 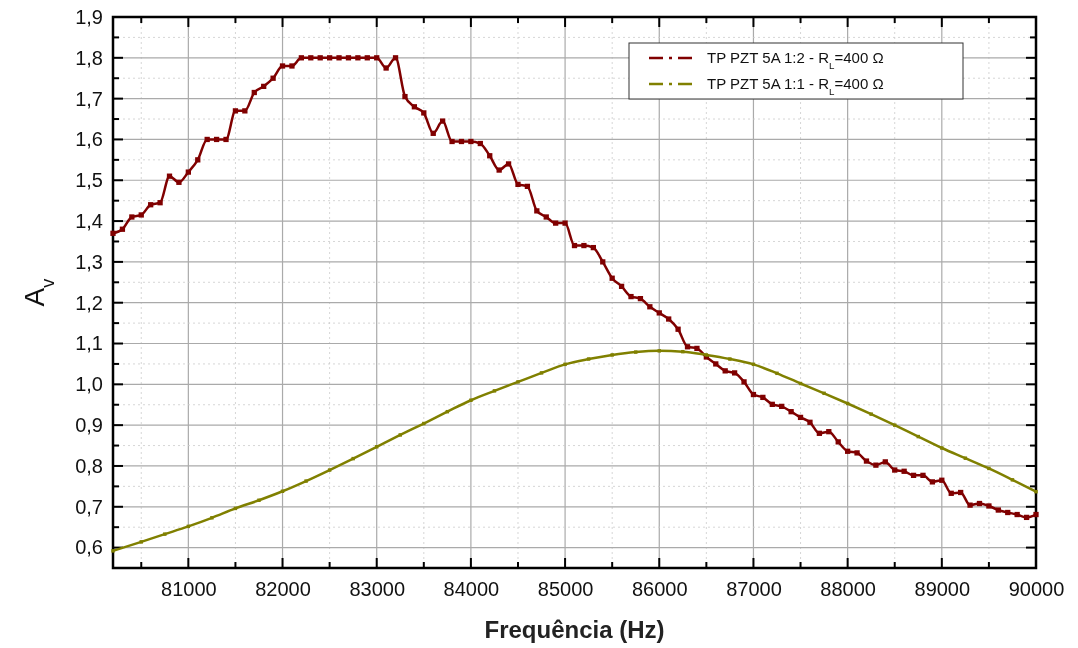 What do you see at coordinates (89, 139) in the screenshot?
I see `y-tick-label: 1,6` at bounding box center [89, 139].